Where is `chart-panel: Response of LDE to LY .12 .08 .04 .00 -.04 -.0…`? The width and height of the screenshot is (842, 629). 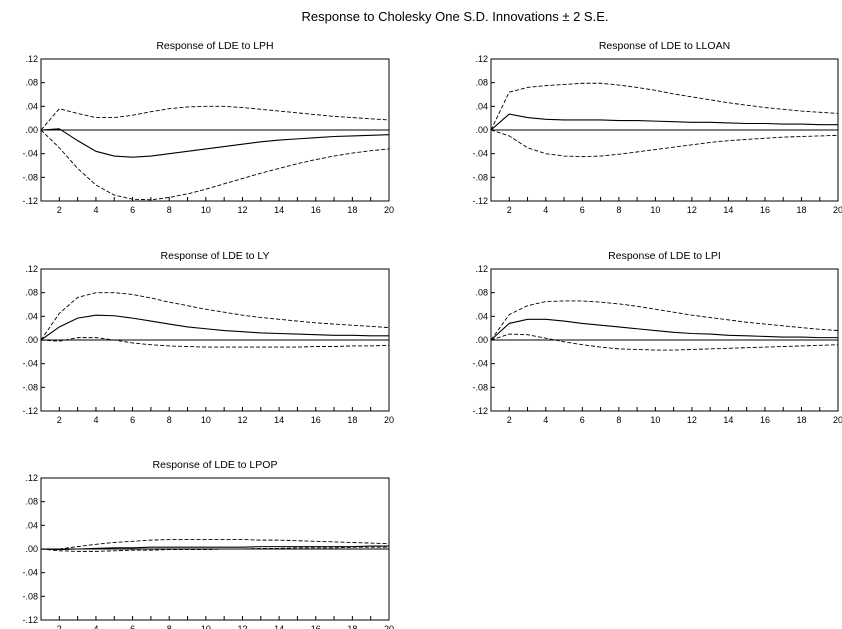 chart-panel: Response of LDE to LY .12 .08 .04 .00 -.04 -.0… is located at coordinates (208, 337).